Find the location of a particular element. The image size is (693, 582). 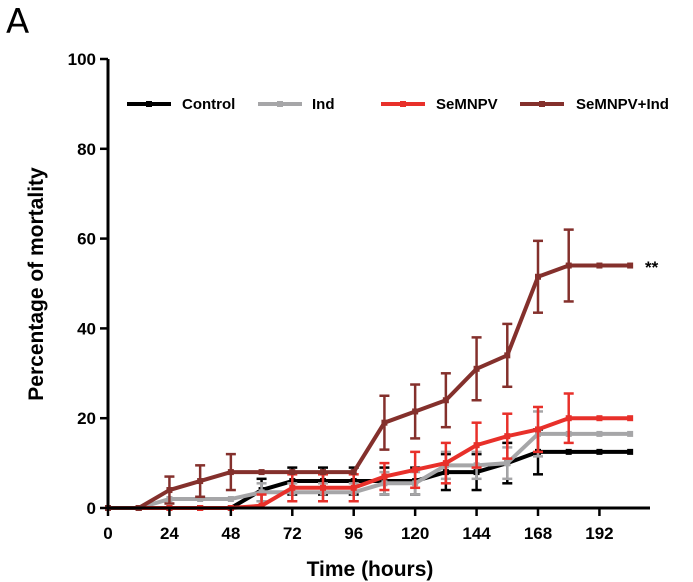

legend-label: SeMNPV is located at coordinates (467, 104).